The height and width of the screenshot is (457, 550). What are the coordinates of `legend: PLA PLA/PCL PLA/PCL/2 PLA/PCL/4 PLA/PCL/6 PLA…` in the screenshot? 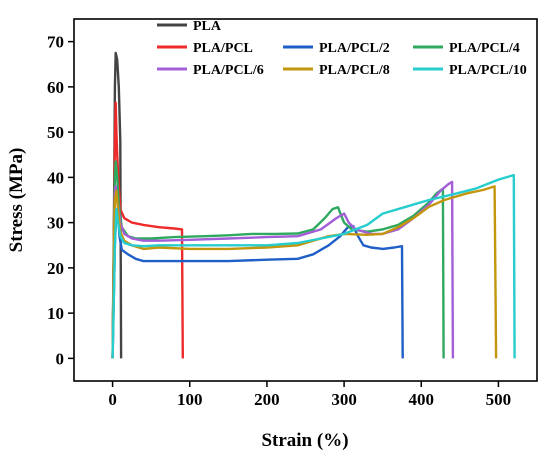 It's located at (342, 48).